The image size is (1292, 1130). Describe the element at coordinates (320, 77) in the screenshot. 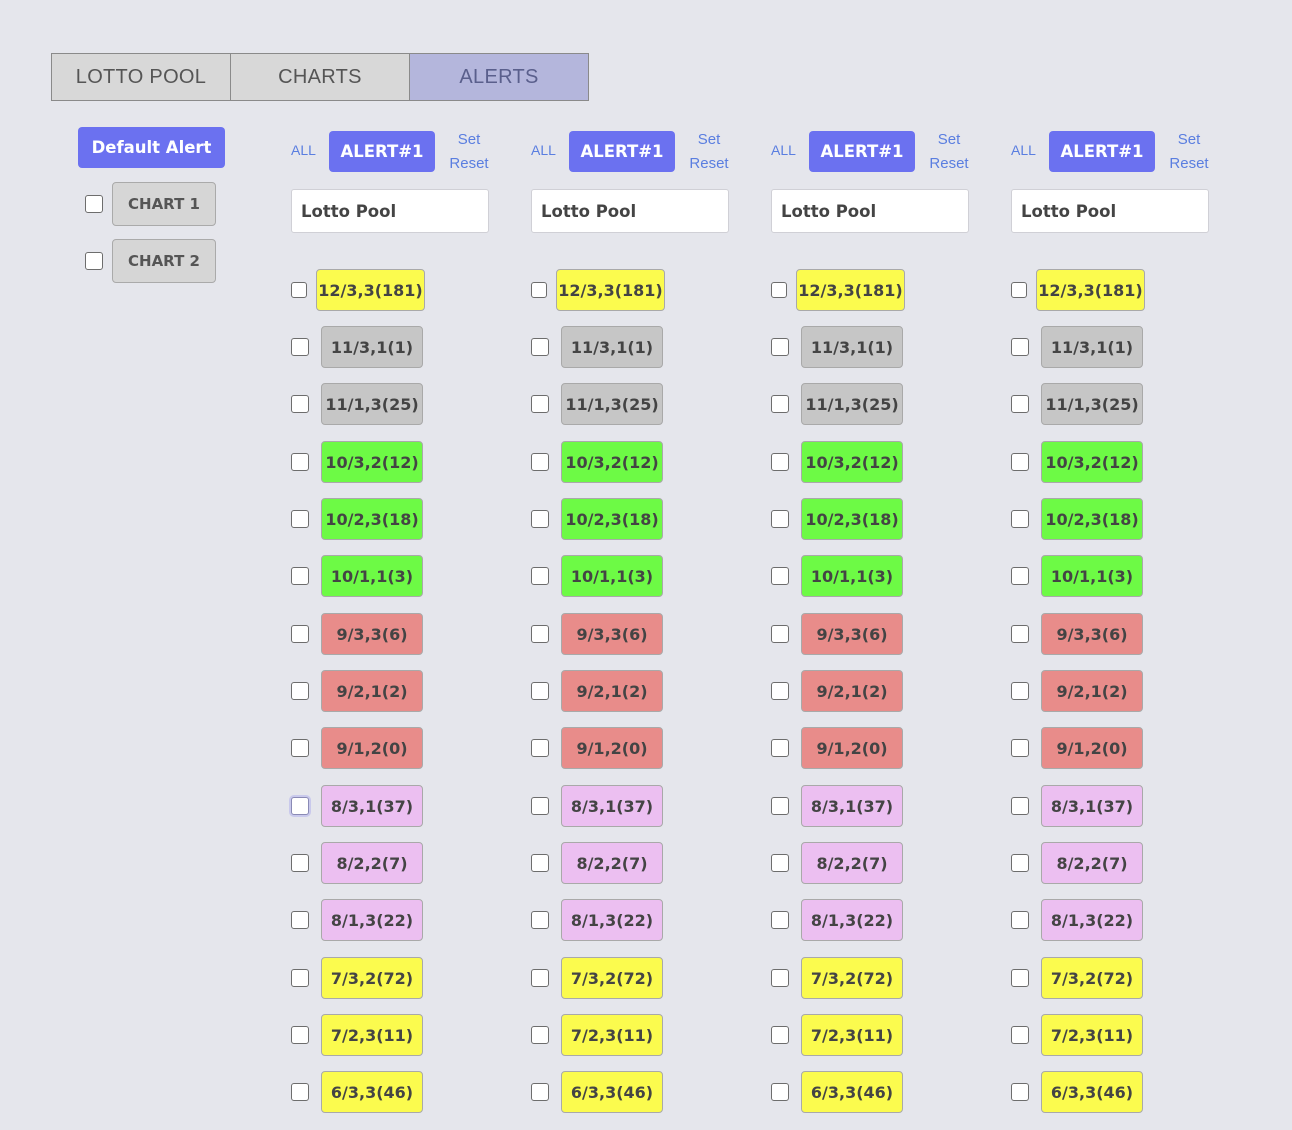

I see `tab-charts: CHARTS` at that location.